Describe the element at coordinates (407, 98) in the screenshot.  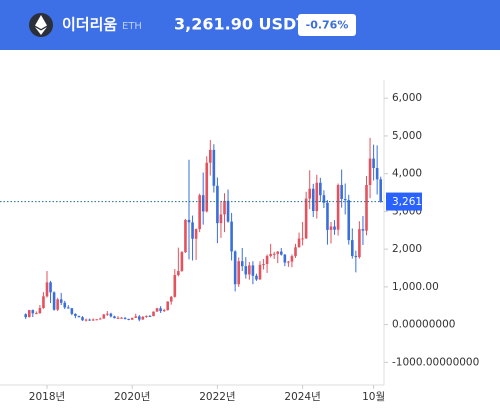
I see `y-tick-label: 6,000` at that location.